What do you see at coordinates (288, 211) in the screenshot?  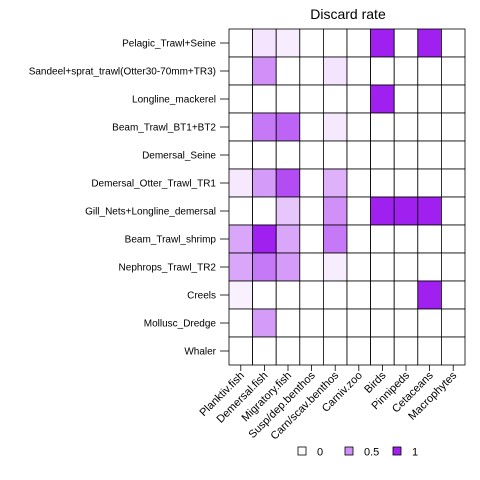 I see `cell-gill-nets-longline-demersal-migratory-fish` at bounding box center [288, 211].